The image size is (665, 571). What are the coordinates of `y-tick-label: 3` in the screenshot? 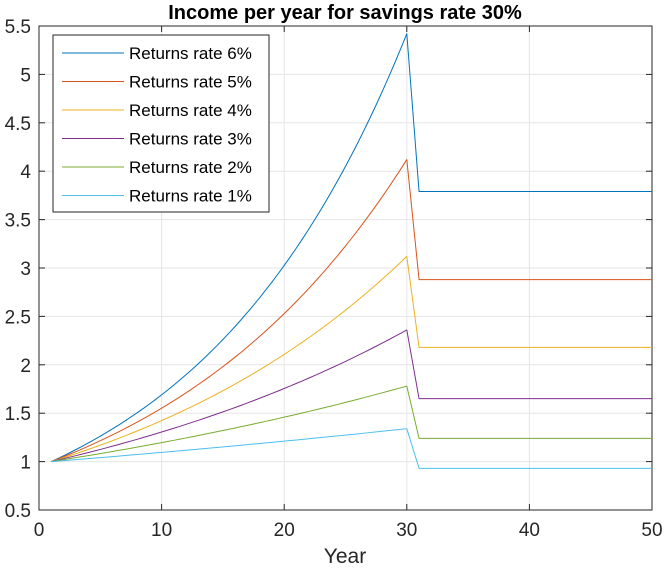 It's located at (25, 269).